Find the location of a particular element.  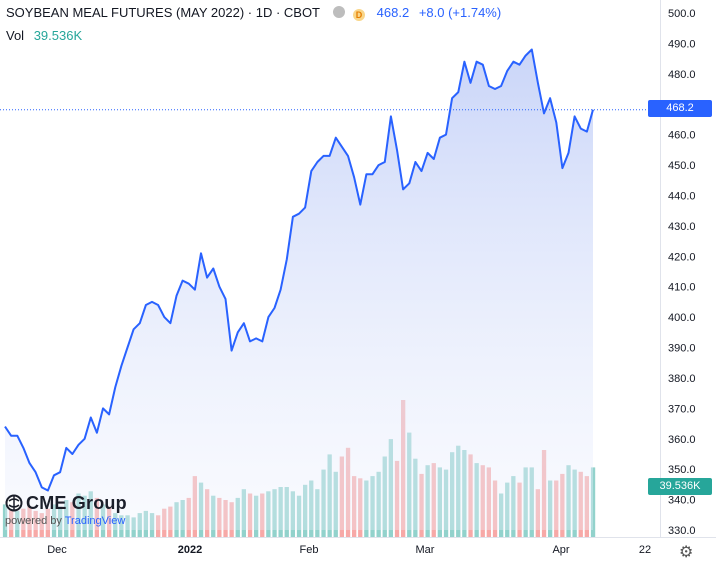

time-axis-label: Feb is located at coordinates (309, 550).